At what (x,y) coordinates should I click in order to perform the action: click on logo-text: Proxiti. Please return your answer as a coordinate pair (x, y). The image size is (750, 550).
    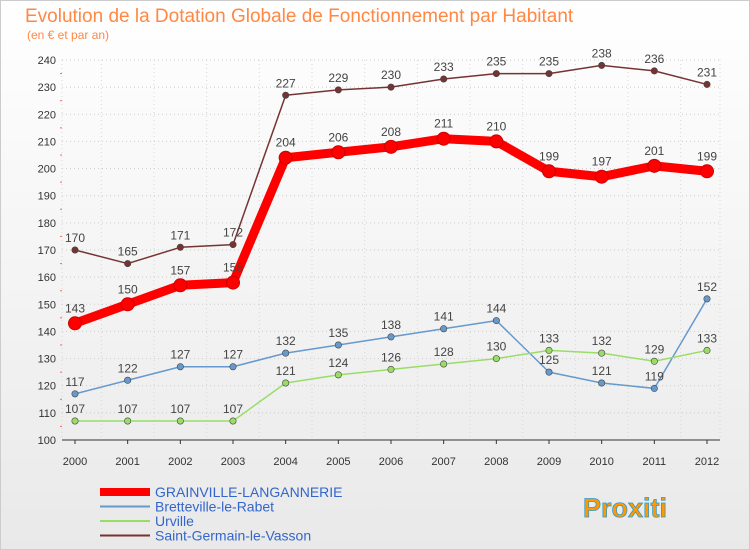
    Looking at the image, I should click on (625, 508).